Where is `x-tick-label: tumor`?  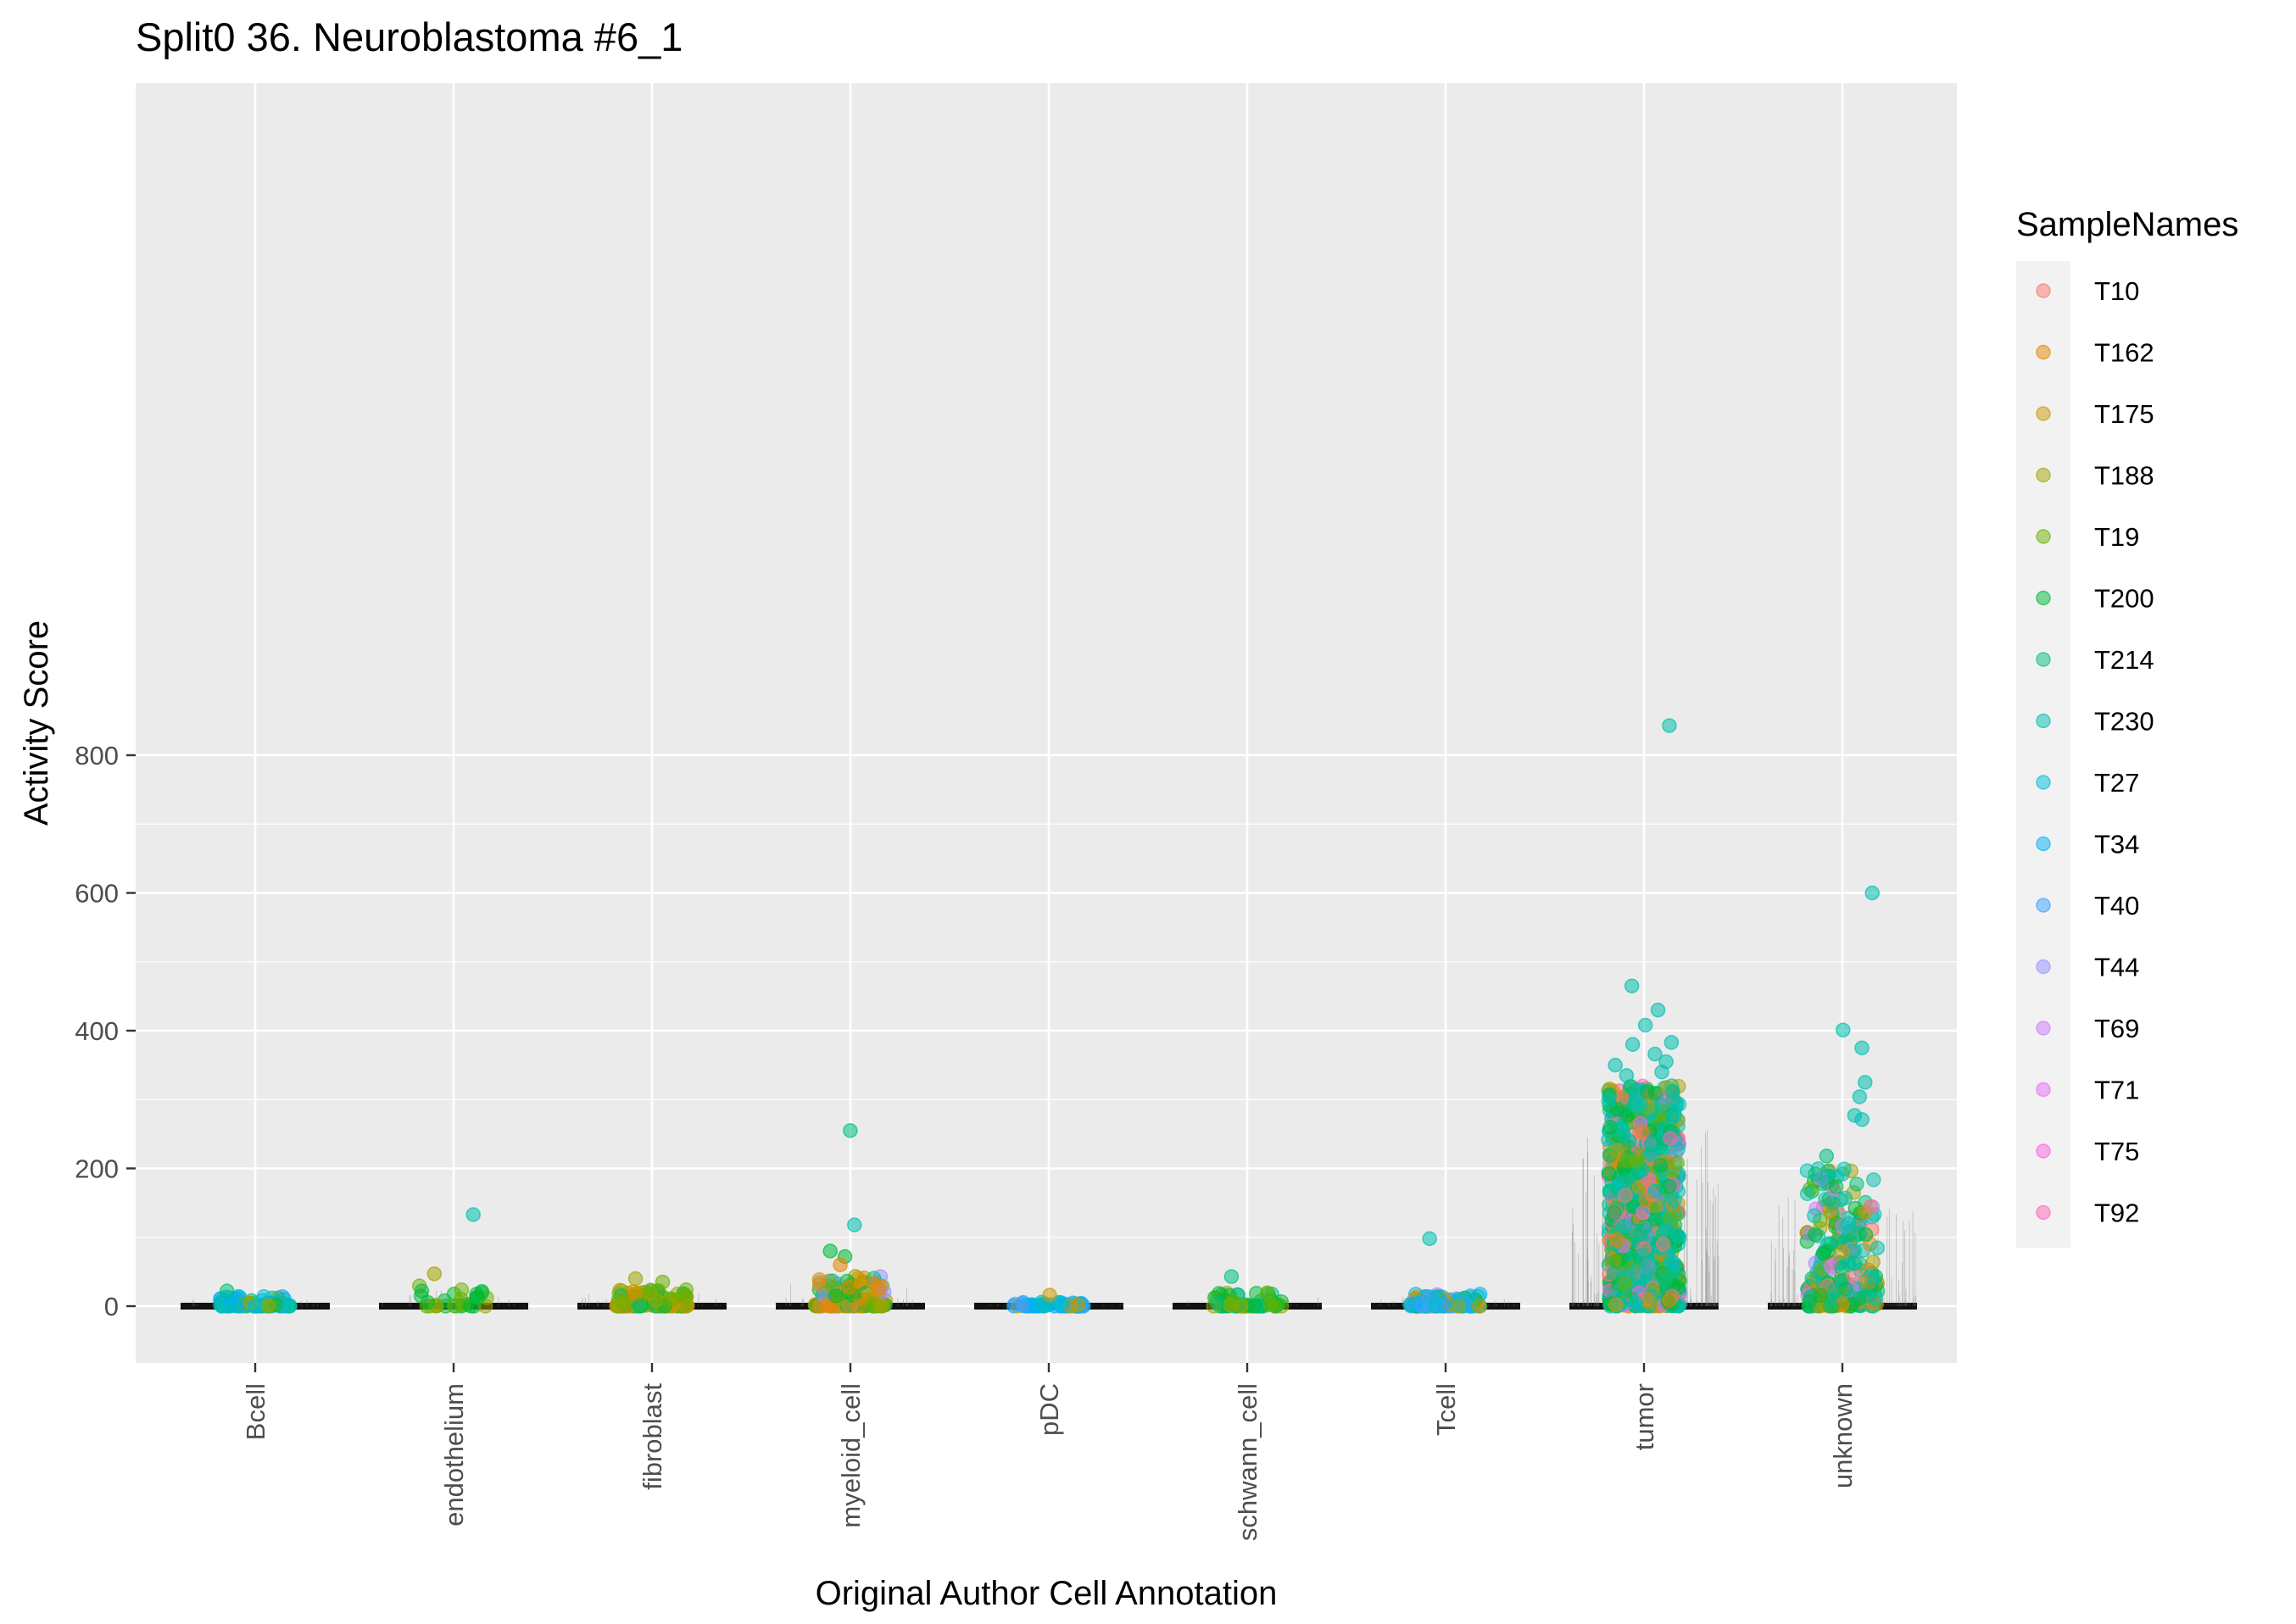 x-tick-label: tumor is located at coordinates (1644, 1416).